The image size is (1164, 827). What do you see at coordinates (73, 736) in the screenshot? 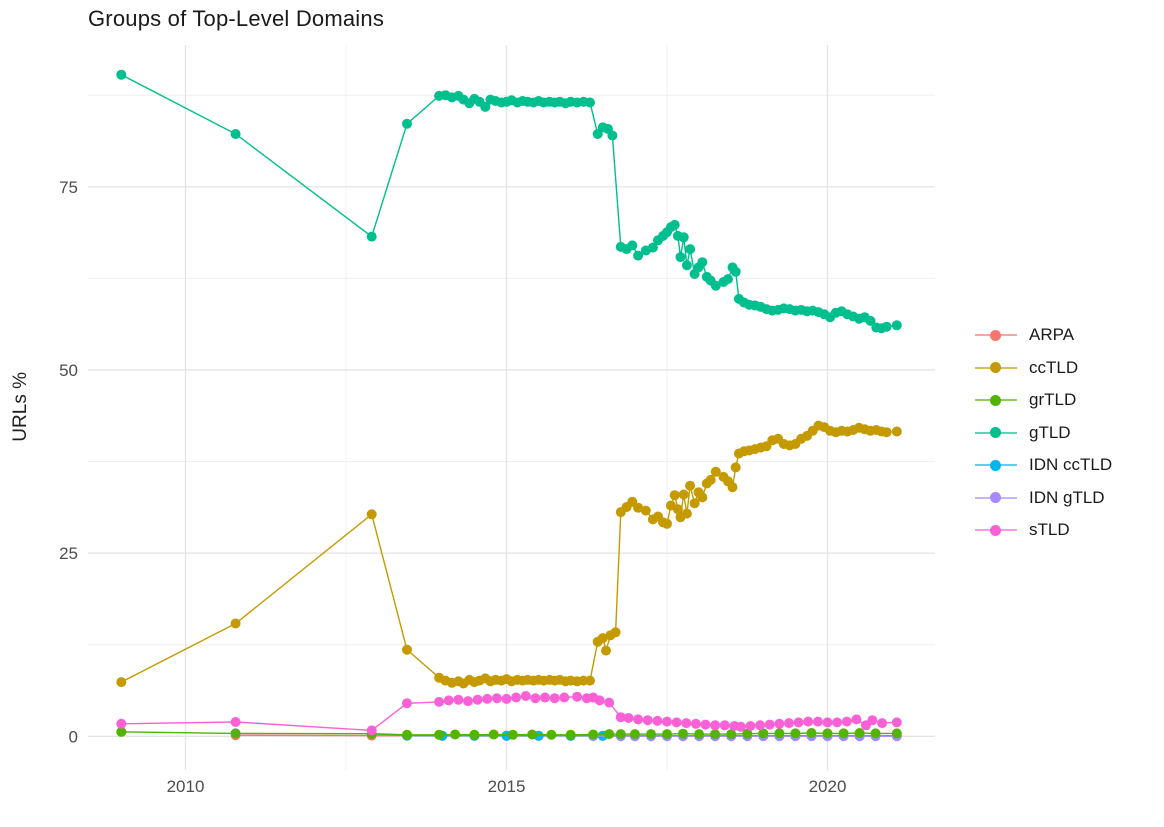
I see `y-tick-label: 0` at bounding box center [73, 736].